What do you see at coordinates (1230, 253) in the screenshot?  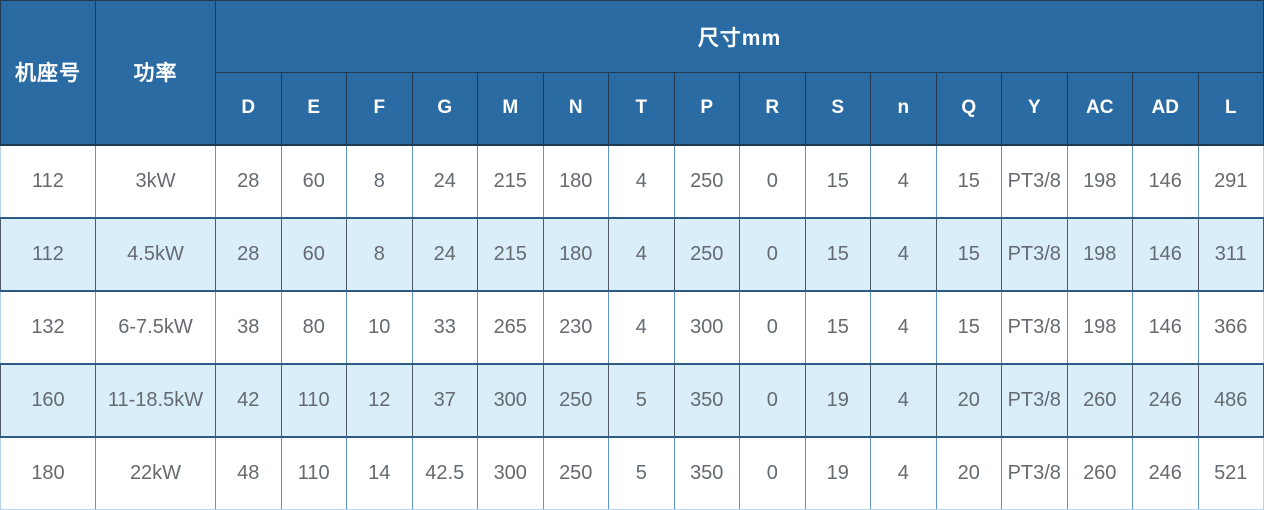 I see `dimension-cell: 311` at bounding box center [1230, 253].